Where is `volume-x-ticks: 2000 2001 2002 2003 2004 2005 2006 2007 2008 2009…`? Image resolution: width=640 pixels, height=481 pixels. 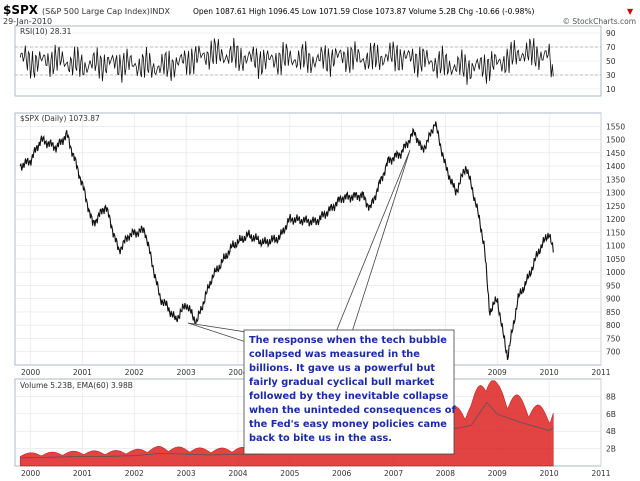
volume-x-ticks: 2000 2001 2002 2003 2004 2005 2006 2007 2008 2009… is located at coordinates (316, 473).